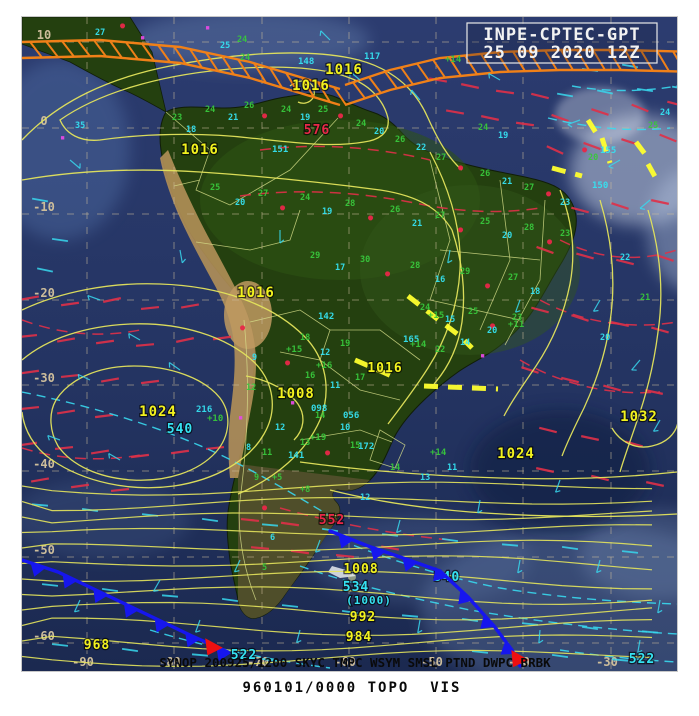 Image resolution: width=699 pixels, height=716 pixels. Describe the element at coordinates (340, 268) in the screenshot. I see `station-plot-value: 17` at that location.